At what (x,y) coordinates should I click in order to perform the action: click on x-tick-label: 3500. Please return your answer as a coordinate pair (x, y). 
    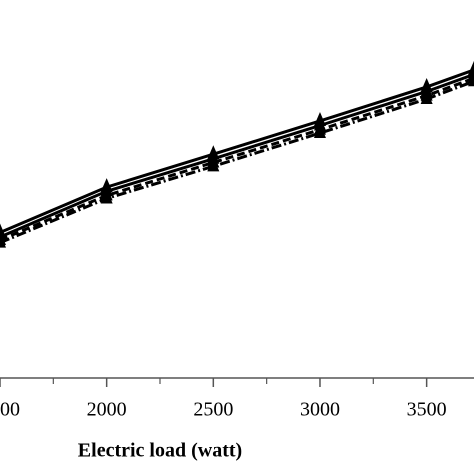
    Looking at the image, I should click on (427, 410).